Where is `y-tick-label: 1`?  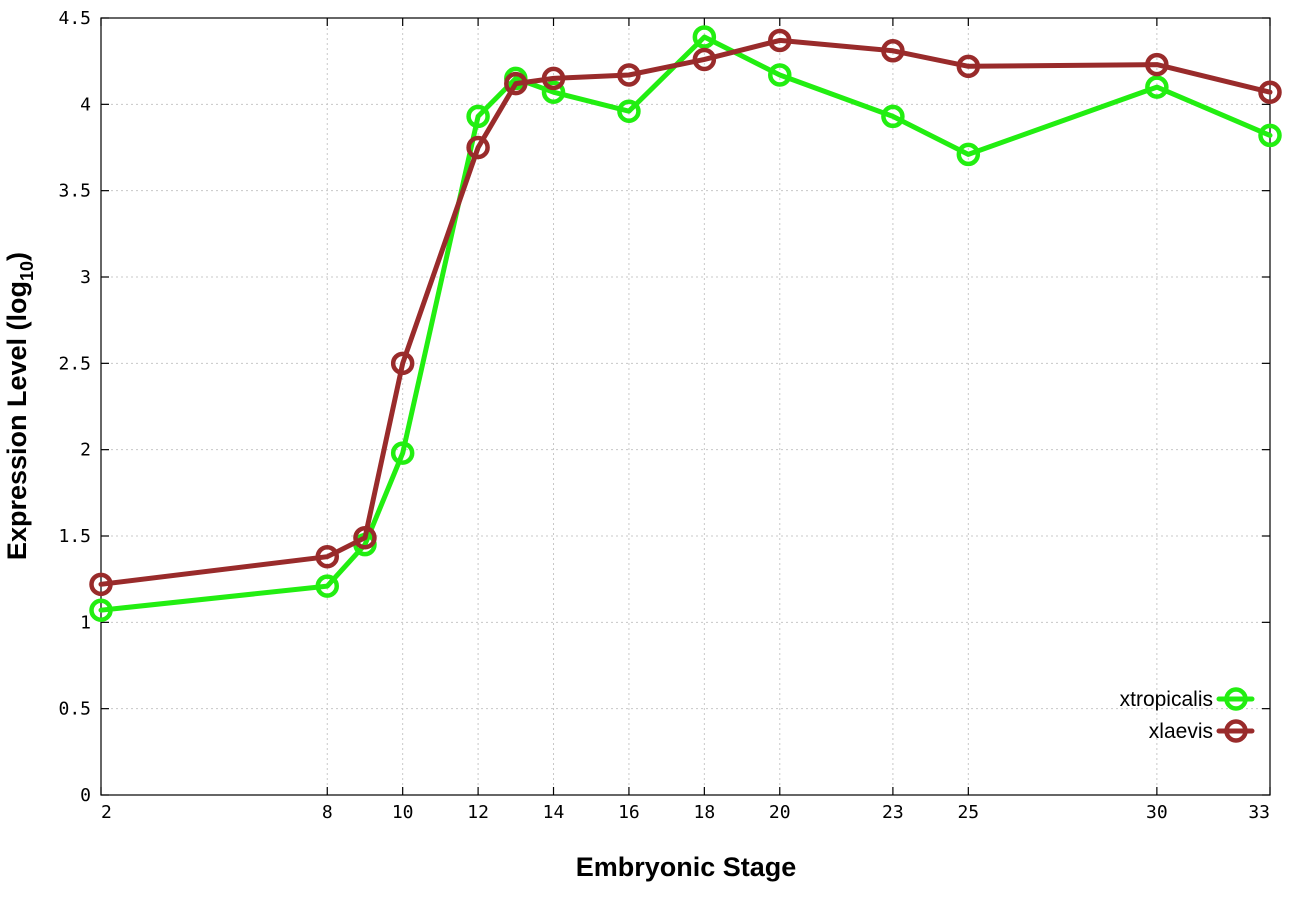 y-tick-label: 1 is located at coordinates (85, 622).